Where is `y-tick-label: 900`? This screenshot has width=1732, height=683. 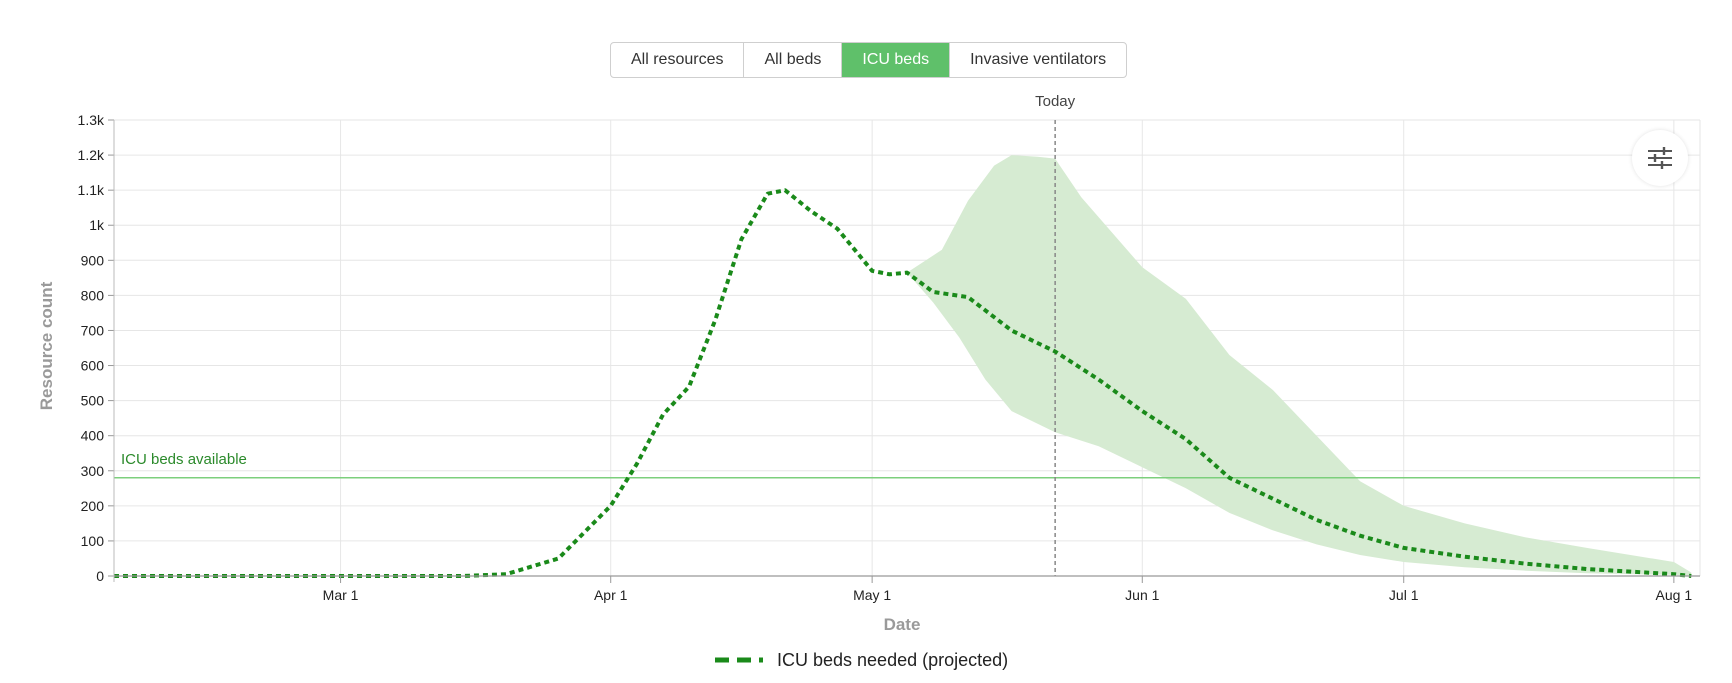 y-tick-label: 900 is located at coordinates (93, 260).